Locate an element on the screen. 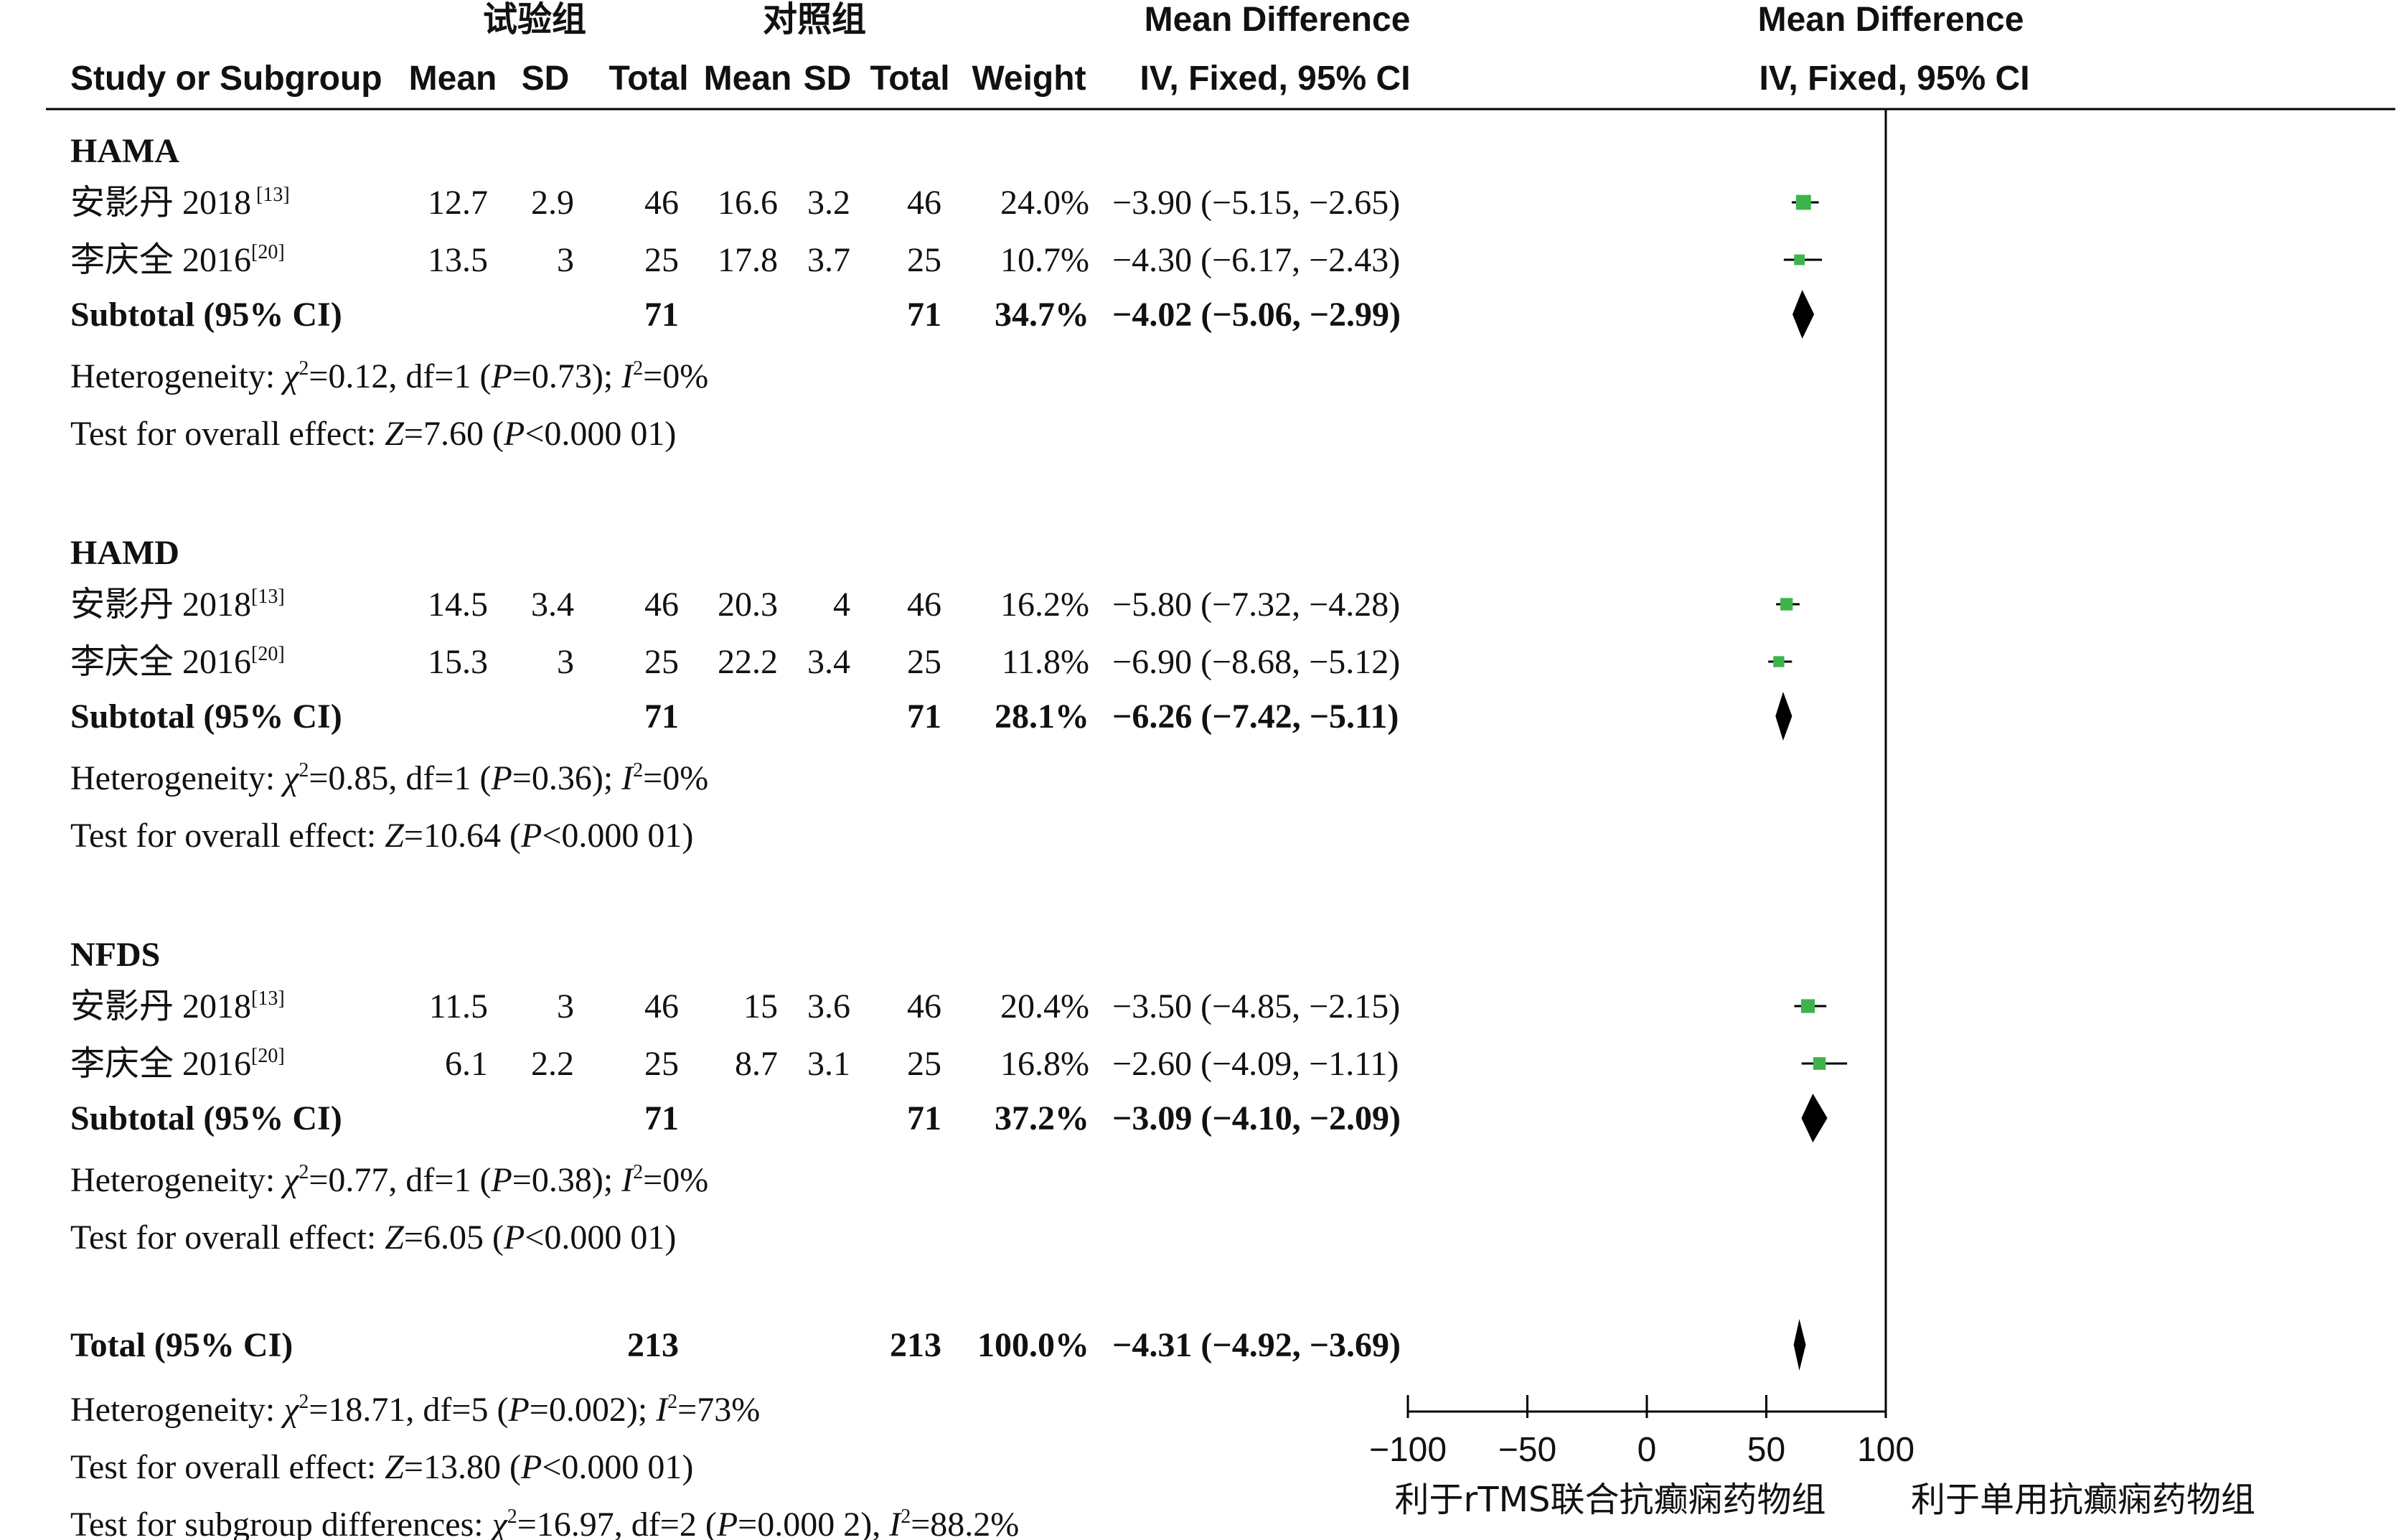  group-title: HAMD is located at coordinates (124, 553).